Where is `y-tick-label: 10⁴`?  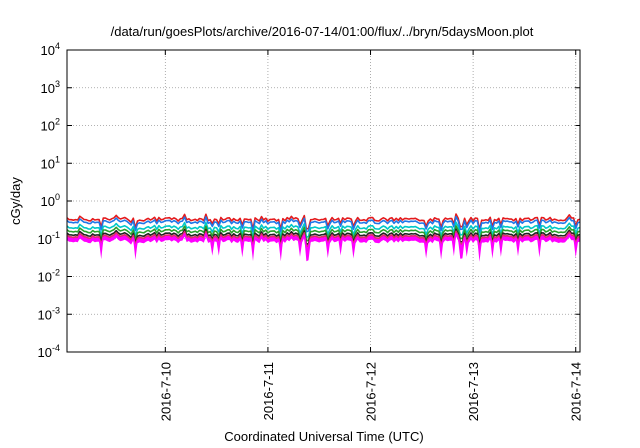
y-tick-label: 10⁴ is located at coordinates (50, 49).